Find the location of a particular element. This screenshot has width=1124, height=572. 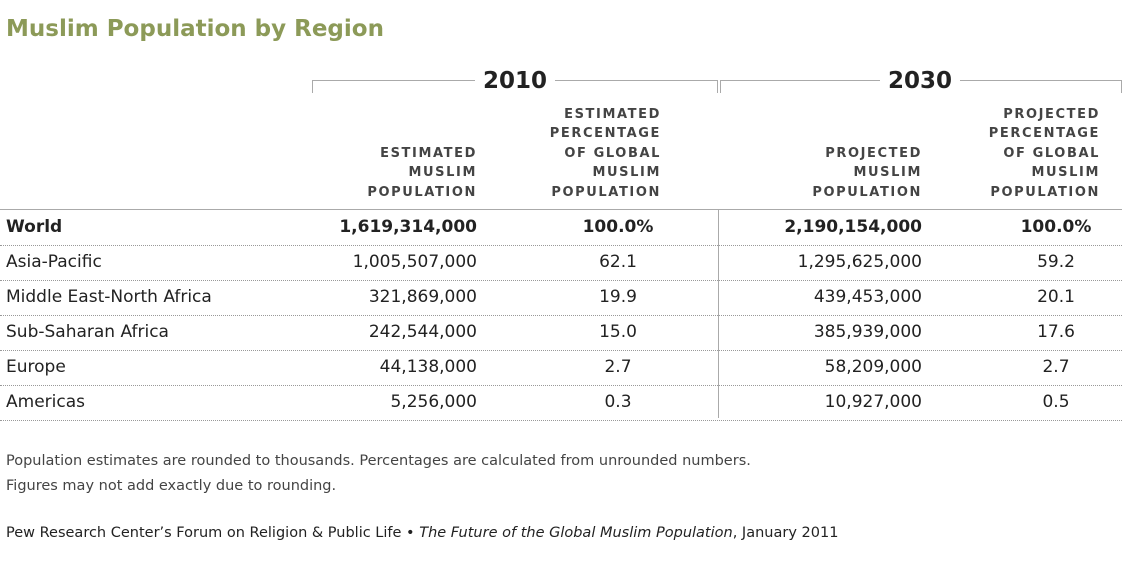

cell: 44,138,000 is located at coordinates (428, 367).